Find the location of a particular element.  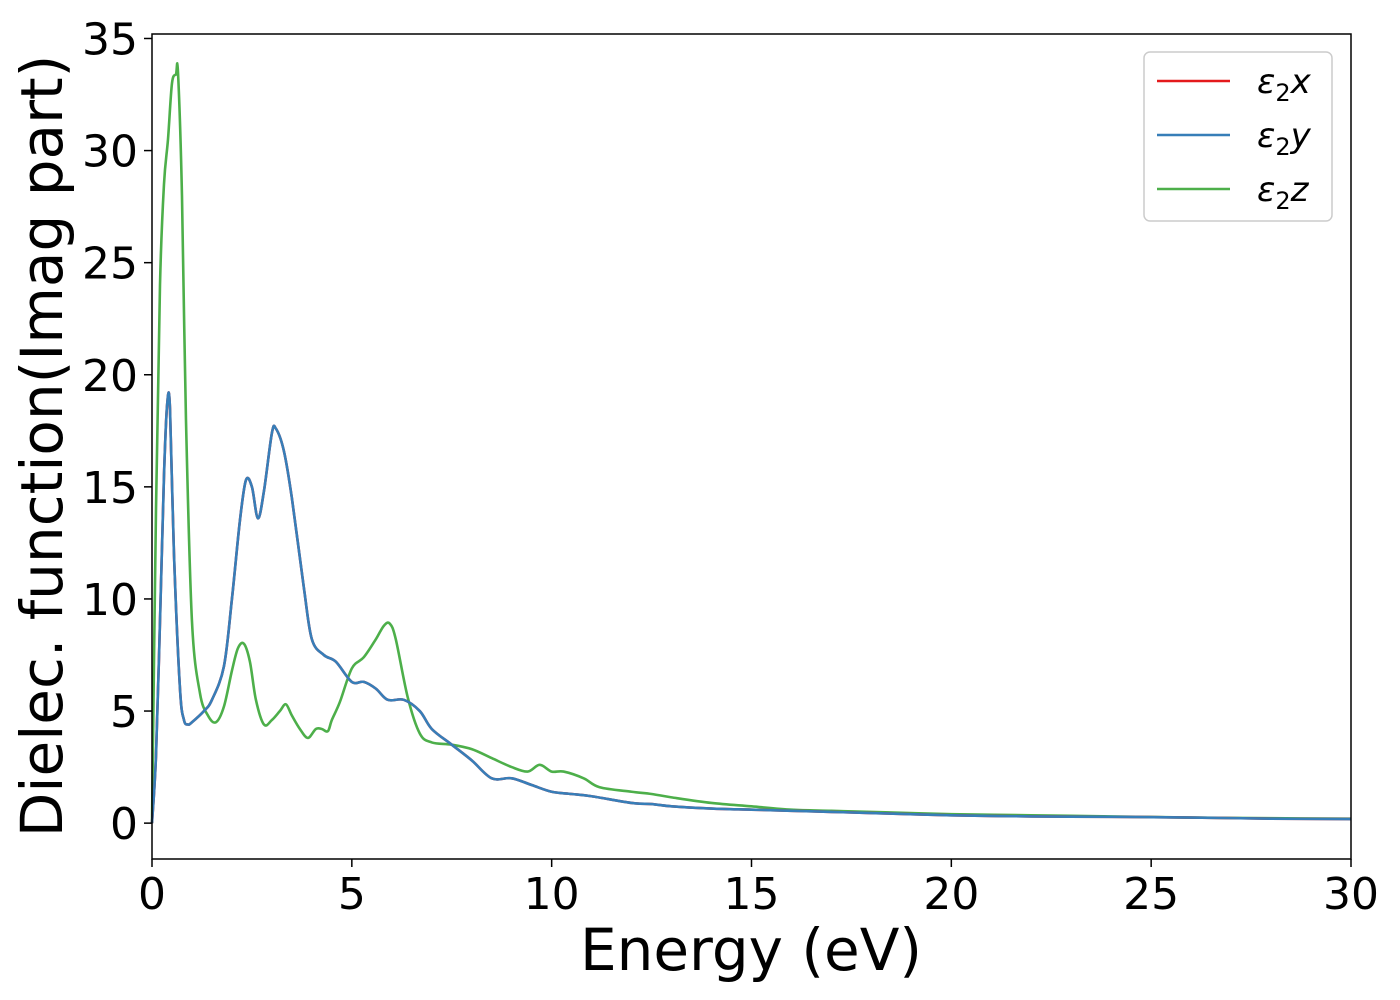

x-ticks: 0 5 10 15 20 25 30 is located at coordinates (758, 889).